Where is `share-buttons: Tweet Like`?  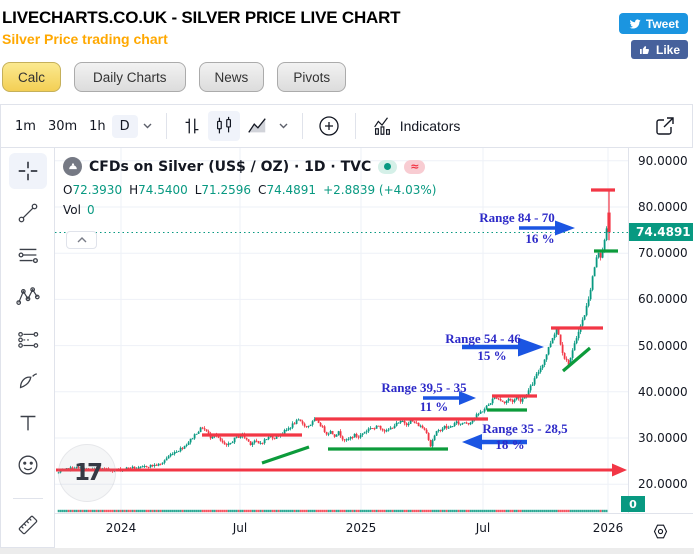 share-buttons: Tweet Like is located at coordinates (653, 36).